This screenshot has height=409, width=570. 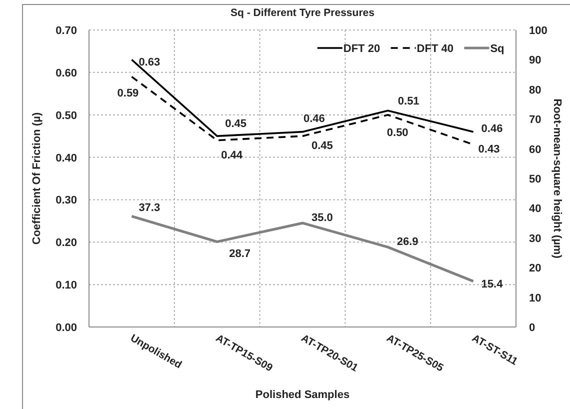 What do you see at coordinates (37, 178) in the screenshot?
I see `y-axis-title: Coefficient Of Friction (µ)` at bounding box center [37, 178].